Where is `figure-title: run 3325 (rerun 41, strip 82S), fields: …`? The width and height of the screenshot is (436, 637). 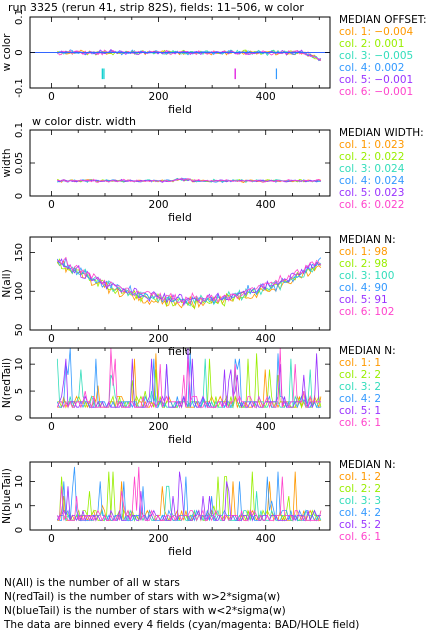 figure-title: run 3325 (rerun 41, strip 82S), fields: … is located at coordinates (156, 7).